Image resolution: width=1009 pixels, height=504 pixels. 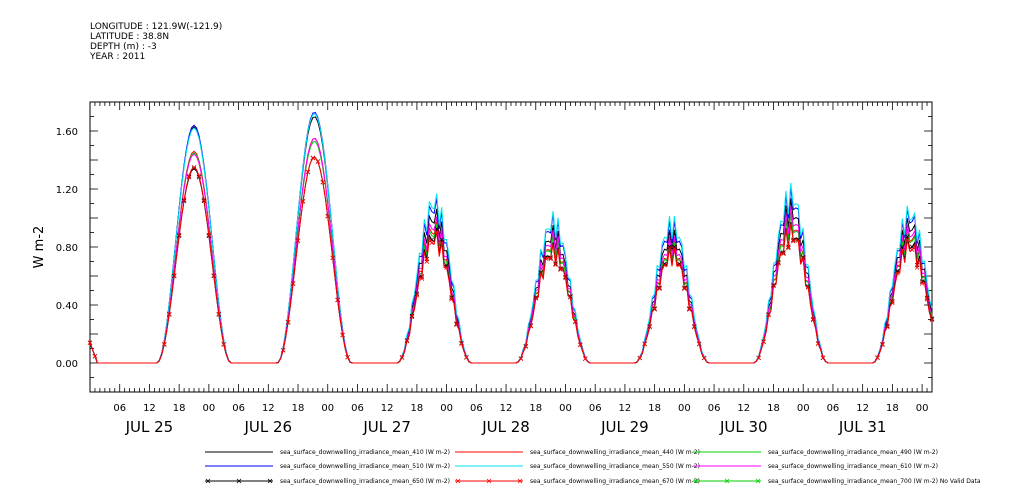 What do you see at coordinates (267, 427) in the screenshot?
I see `x-day-label: JUL 26` at bounding box center [267, 427].